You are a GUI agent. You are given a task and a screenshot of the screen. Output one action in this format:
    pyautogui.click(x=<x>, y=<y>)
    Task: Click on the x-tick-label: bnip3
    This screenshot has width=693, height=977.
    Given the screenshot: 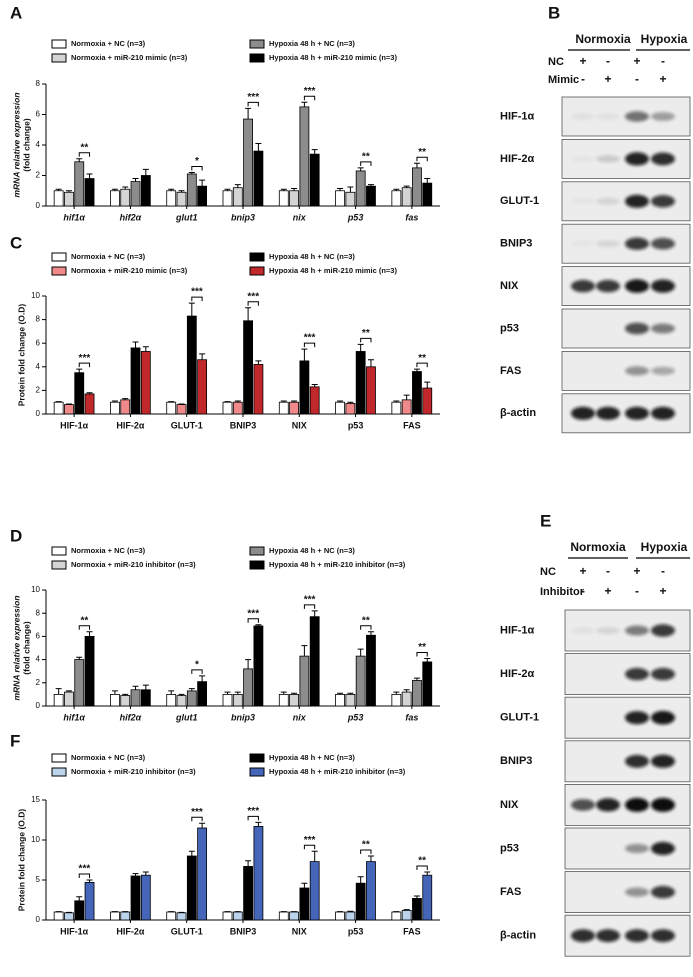 What is the action you would take?
    pyautogui.click(x=243, y=717)
    